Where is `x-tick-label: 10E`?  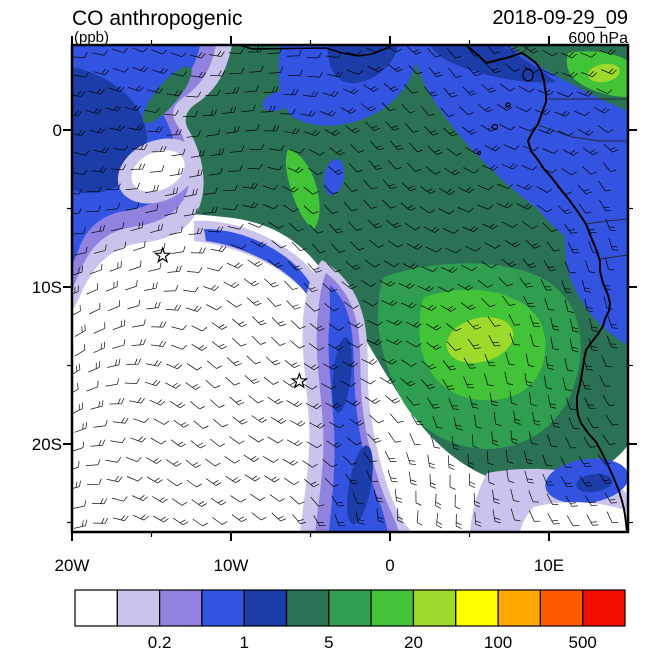 x-tick-label: 10E is located at coordinates (549, 565).